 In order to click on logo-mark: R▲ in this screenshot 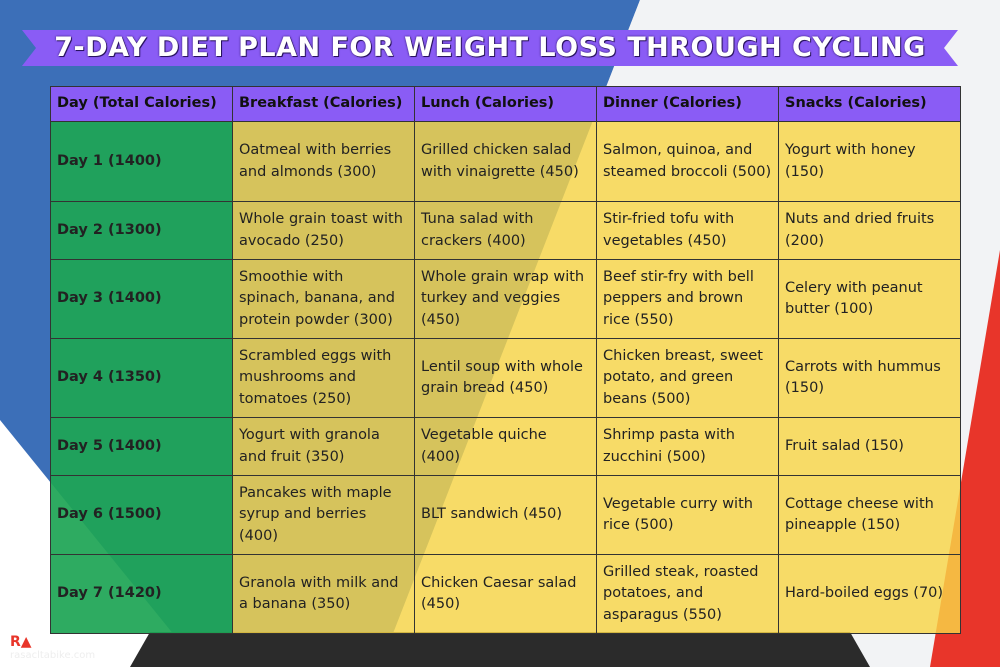, I will do `click(21, 642)`.